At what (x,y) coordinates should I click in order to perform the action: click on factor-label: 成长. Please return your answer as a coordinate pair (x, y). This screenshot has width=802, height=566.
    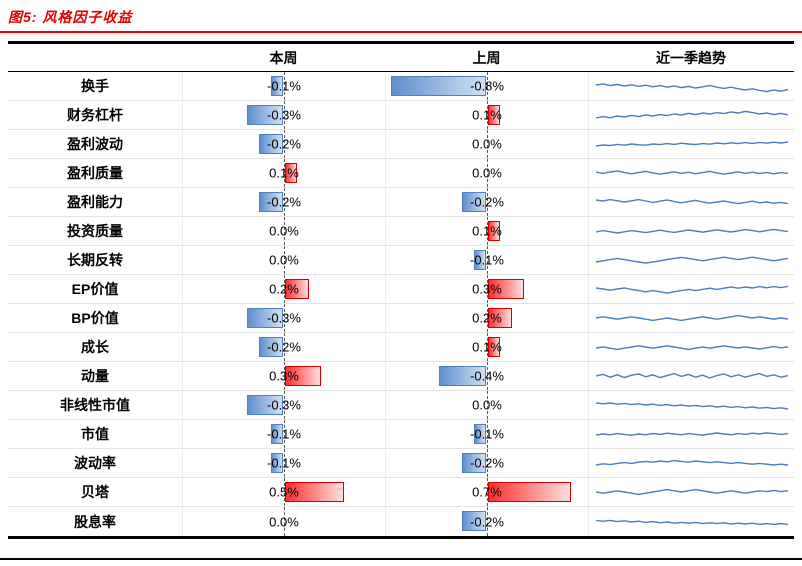
    Looking at the image, I should click on (95, 347).